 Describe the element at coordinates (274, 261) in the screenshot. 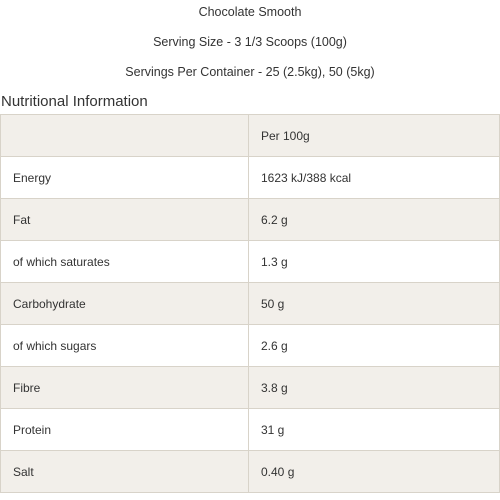

I see `nutrient-value: 1.3 g` at that location.